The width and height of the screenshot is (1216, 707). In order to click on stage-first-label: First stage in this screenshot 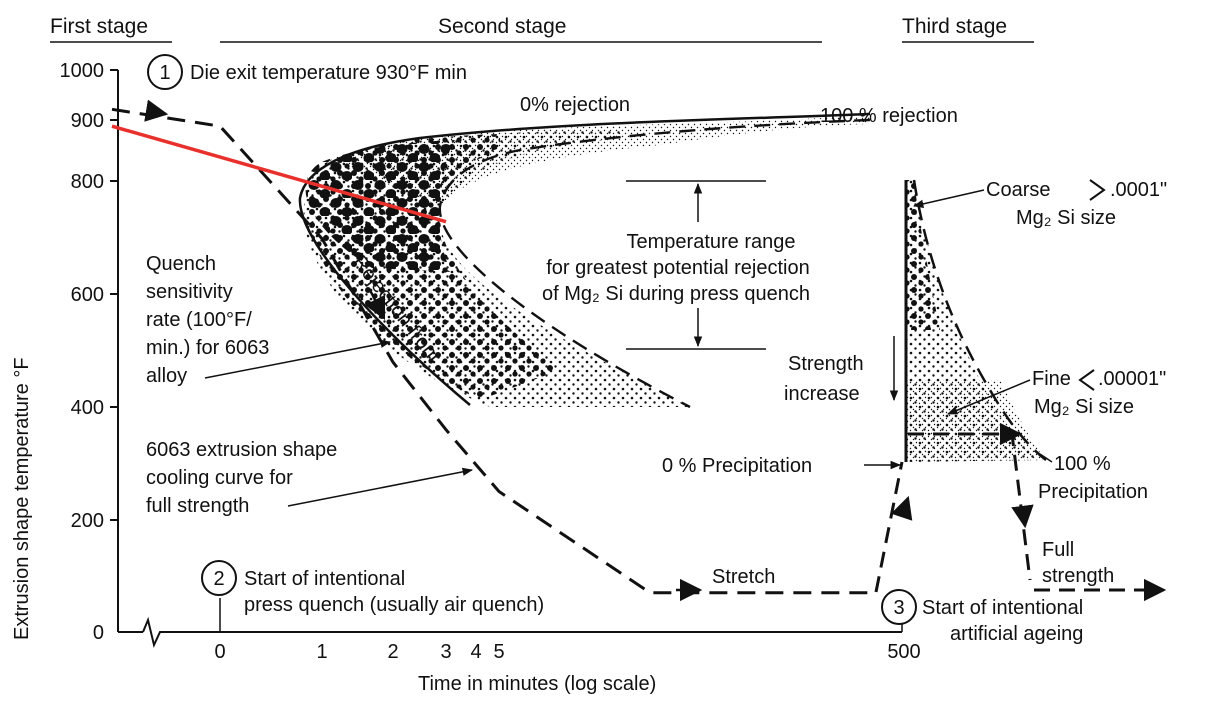, I will do `click(99, 26)`.